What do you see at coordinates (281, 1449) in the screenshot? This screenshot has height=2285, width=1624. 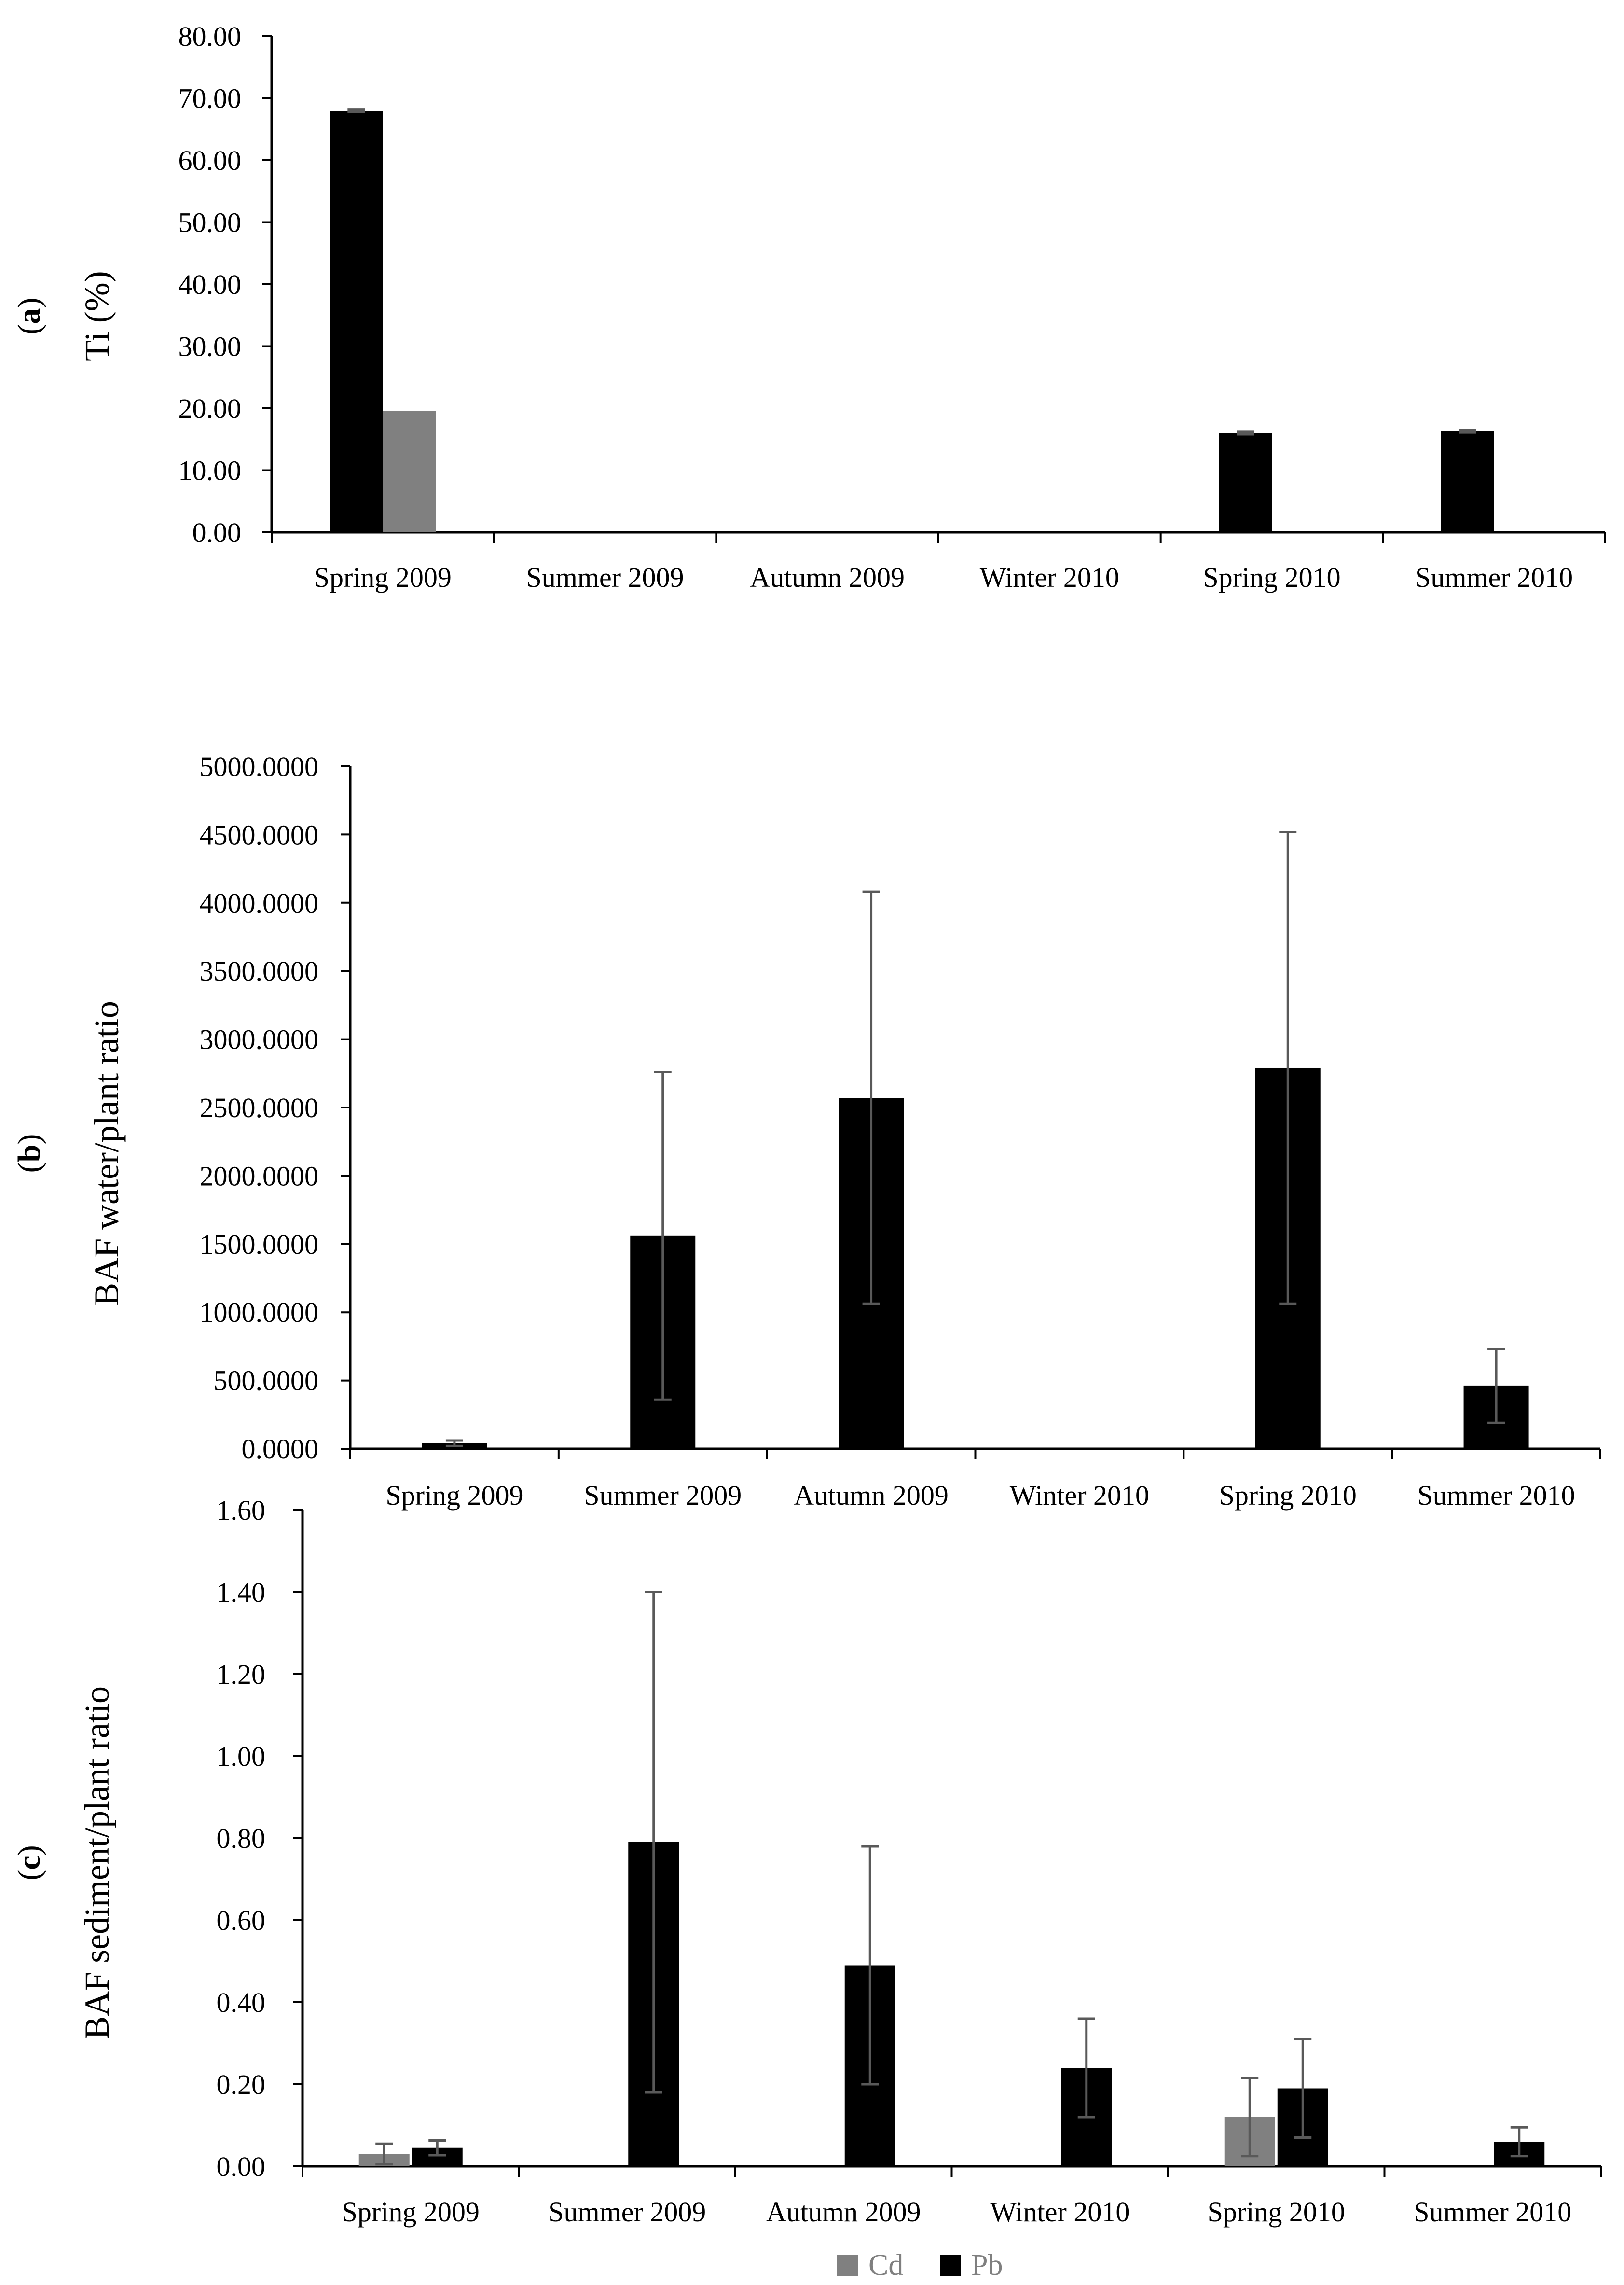 I see `panel-b-y-tick-label: 0.0000` at bounding box center [281, 1449].